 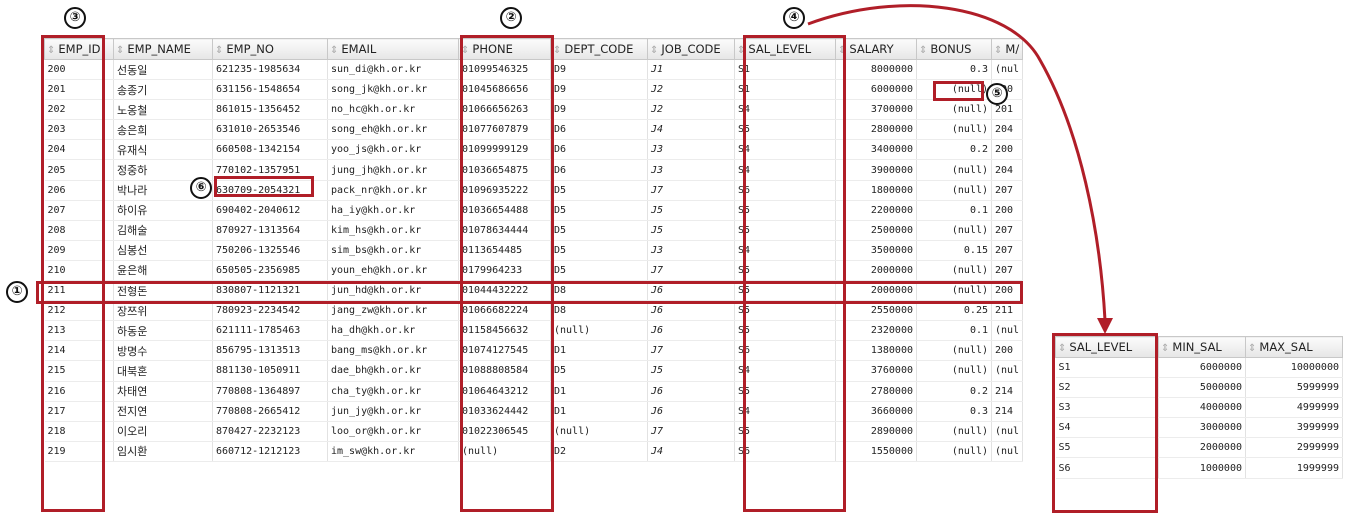 What do you see at coordinates (393, 70) in the screenshot?
I see `employee-cell: sun_di@kh.or.kr` at bounding box center [393, 70].